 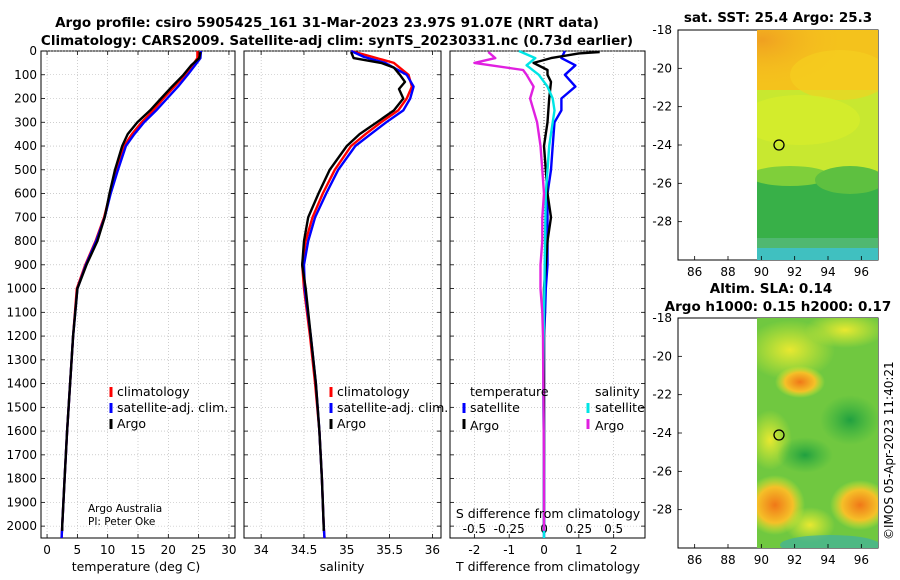 What do you see at coordinates (25, 99) in the screenshot?
I see `y-tick-label: 200` at bounding box center [25, 99].